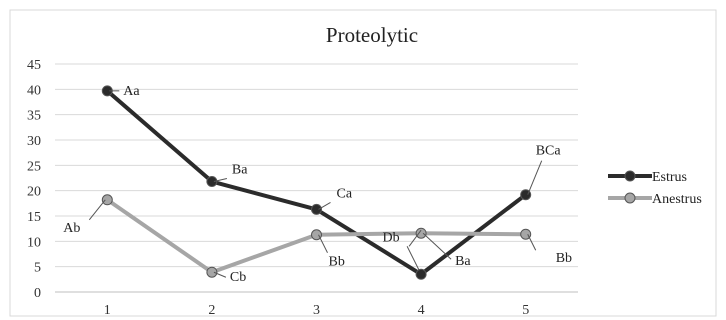 The height and width of the screenshot is (320, 726). Describe the element at coordinates (525, 310) in the screenshot. I see `x-tick-label: 5` at that location.